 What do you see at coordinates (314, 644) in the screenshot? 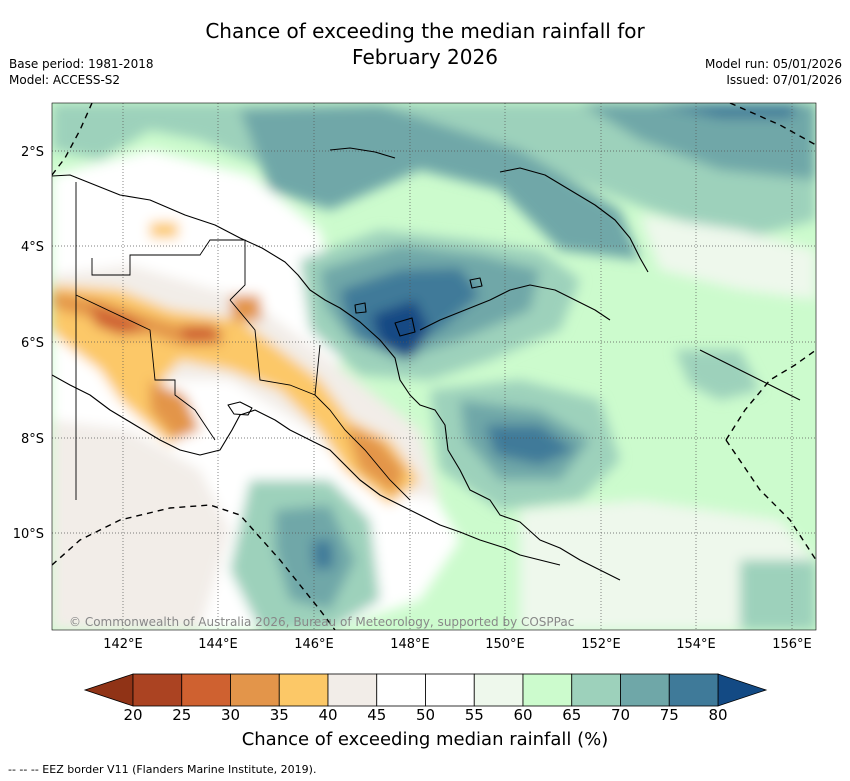
I see `lon-label: 146°E` at bounding box center [314, 644].